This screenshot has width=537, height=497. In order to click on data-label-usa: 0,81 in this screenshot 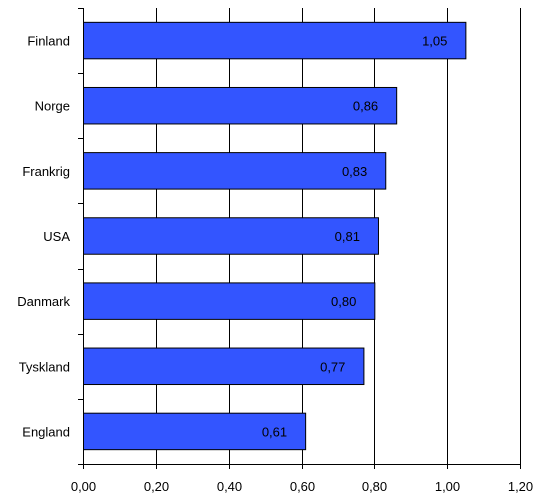, I will do `click(347, 236)`.